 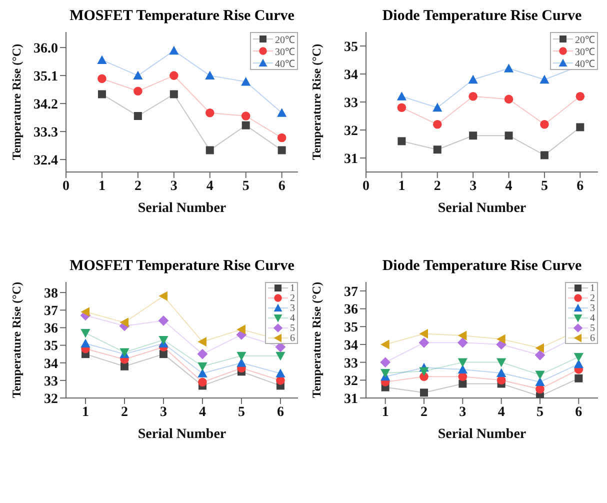 I want to click on legend-label: 3, so click(x=292, y=308).